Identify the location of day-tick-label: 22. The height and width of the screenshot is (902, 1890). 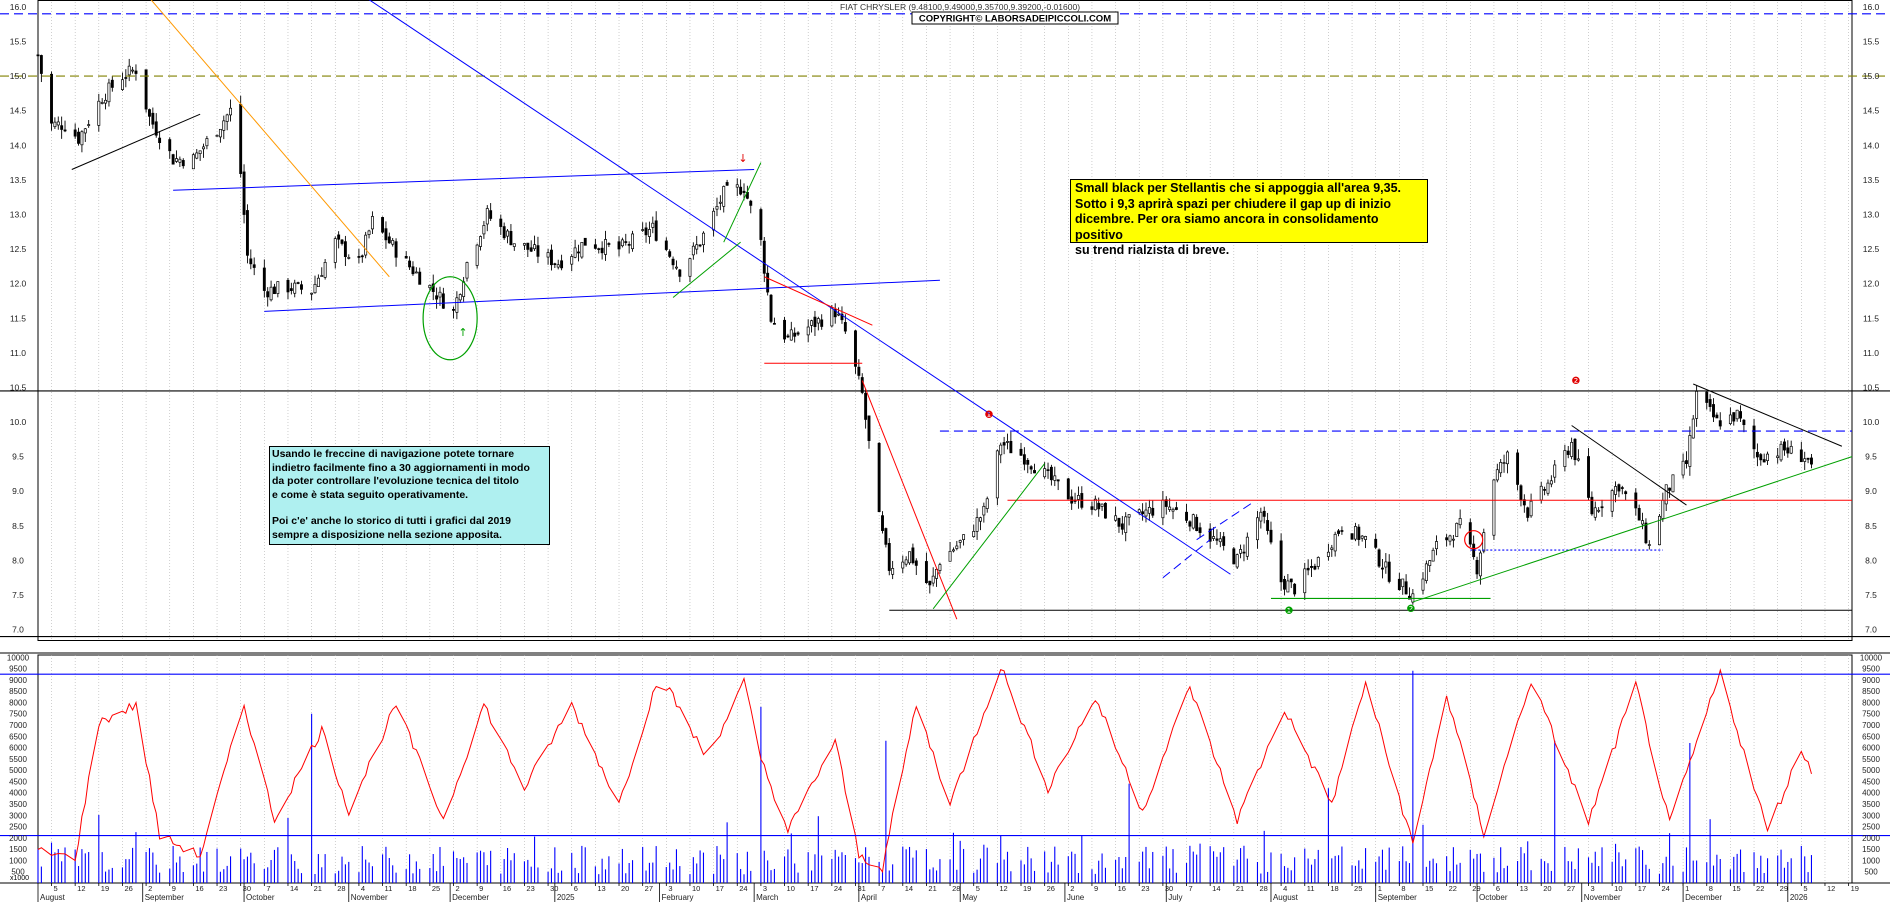
(1453, 888).